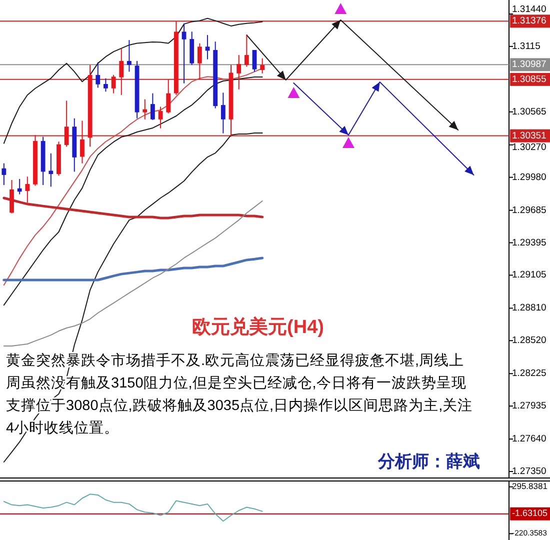 This screenshot has height=540, width=550. What do you see at coordinates (529, 147) in the screenshot?
I see `y-tick-label: 1.30270` at bounding box center [529, 147].